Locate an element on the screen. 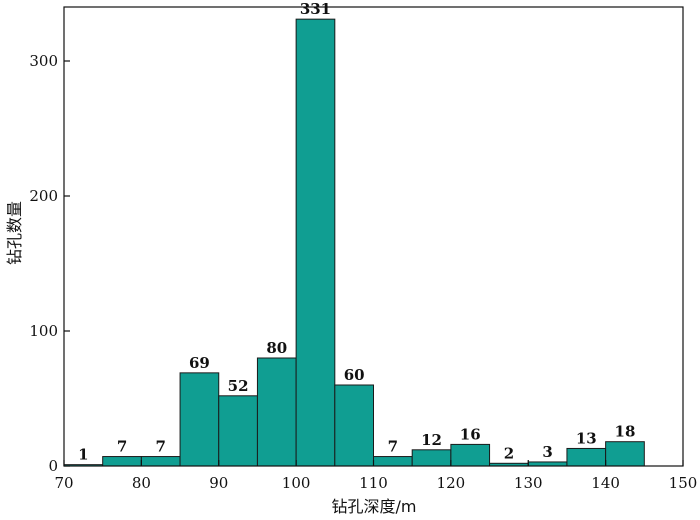  bar-value-label: 331 is located at coordinates (315, 9).